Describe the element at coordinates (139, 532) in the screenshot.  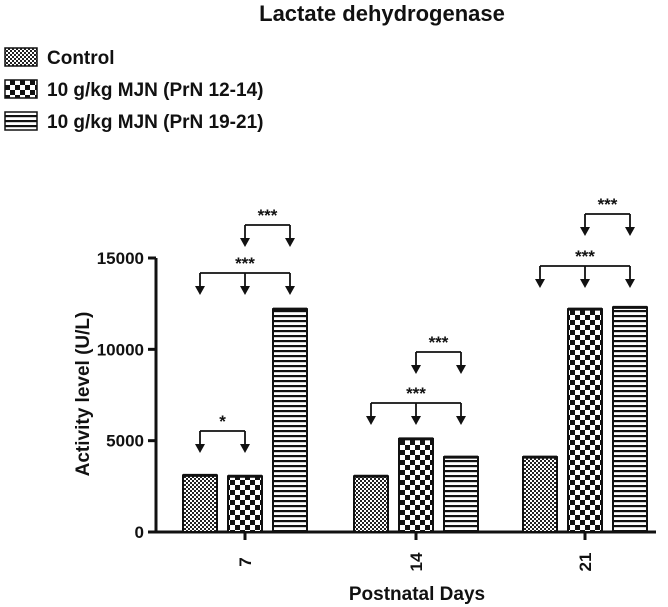
I see `y-tick-label: 0` at that location.